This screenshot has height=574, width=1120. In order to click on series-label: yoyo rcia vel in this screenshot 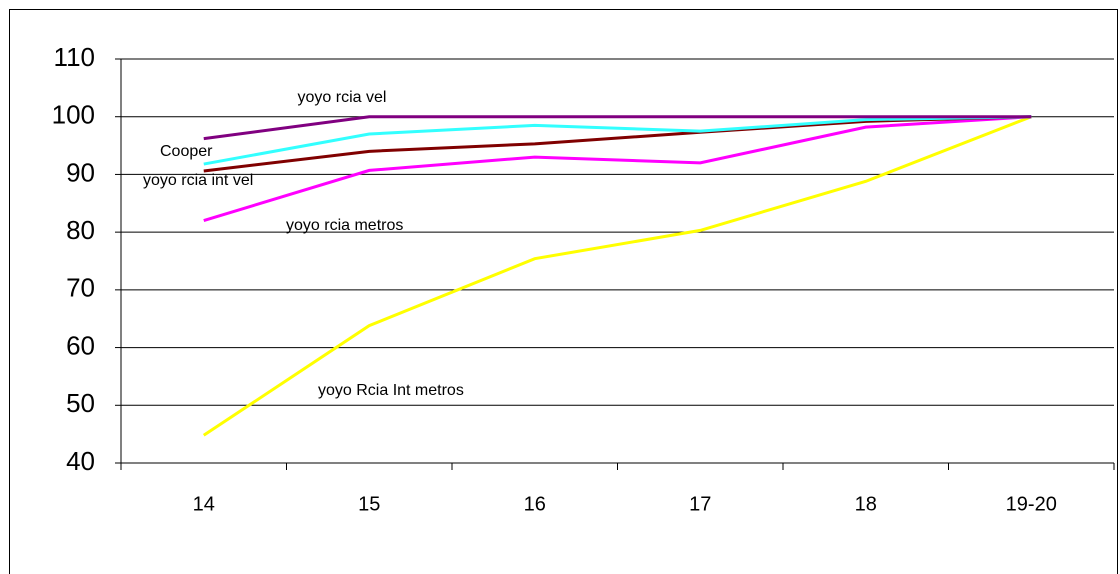, I will do `click(342, 97)`.